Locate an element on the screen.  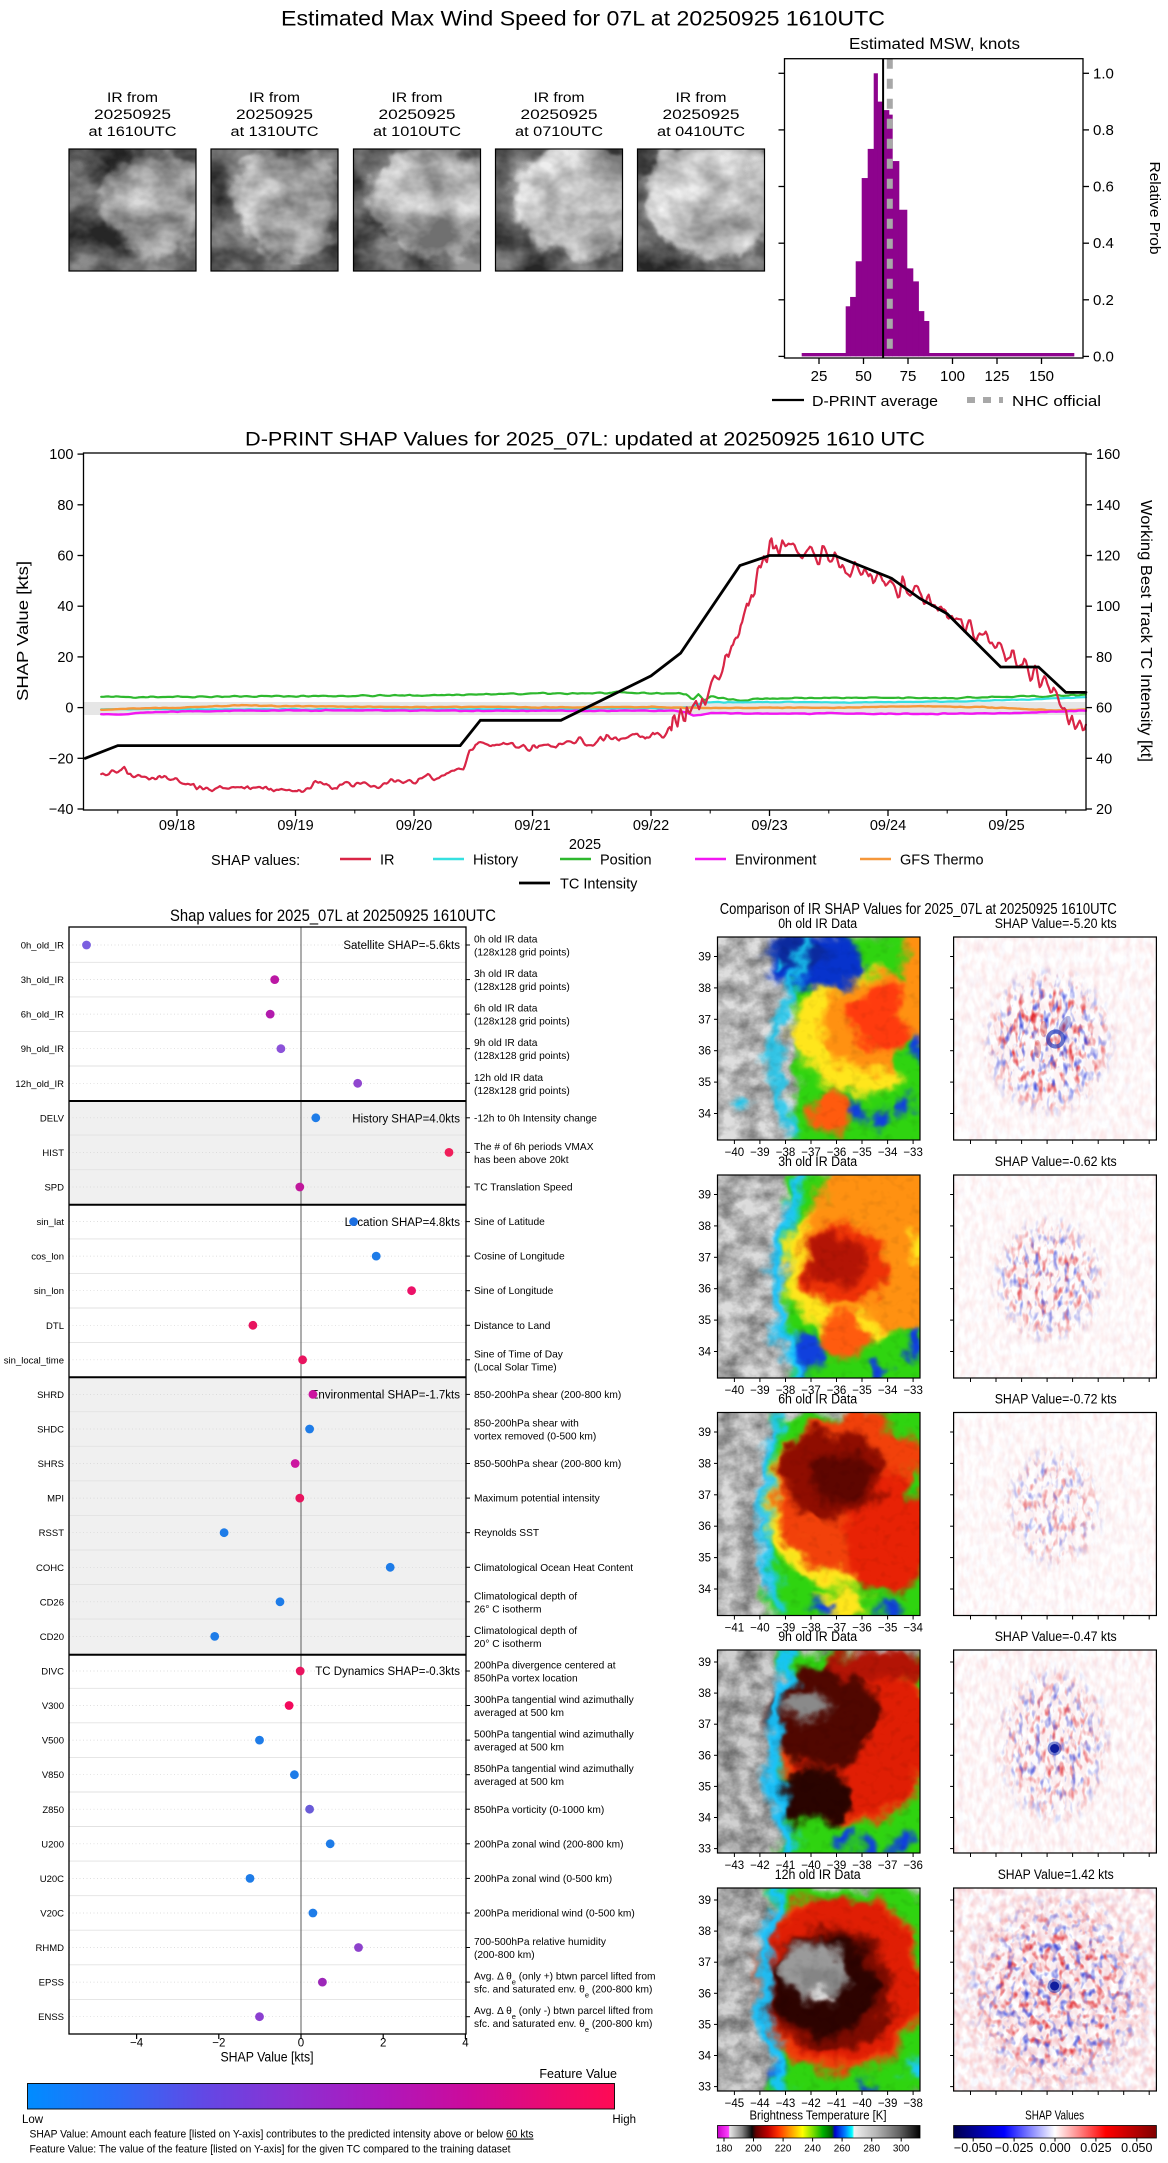
svg-text: 20 is located at coordinates (1104, 810).